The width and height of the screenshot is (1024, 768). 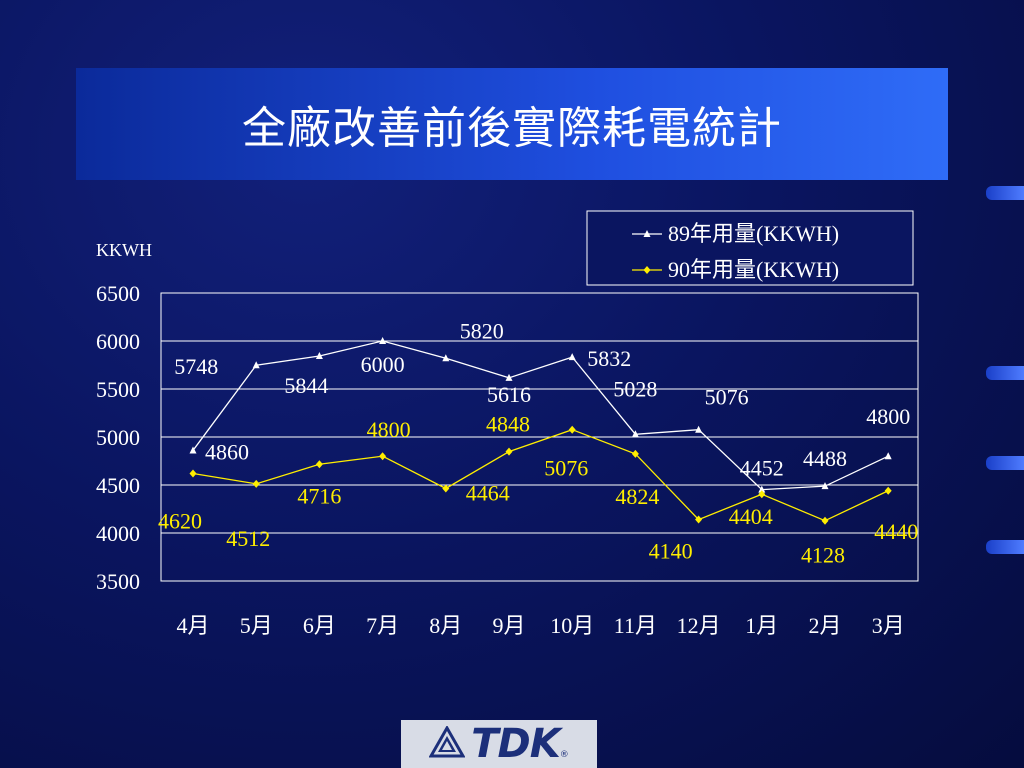 What do you see at coordinates (382, 625) in the screenshot?
I see `x-tick-label: 7月` at bounding box center [382, 625].